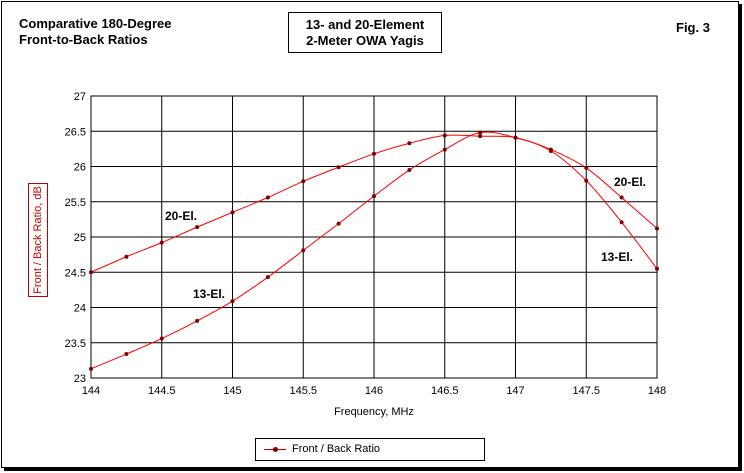 This screenshot has height=473, width=744. I want to click on legend-marker-swatch, so click(275, 449).